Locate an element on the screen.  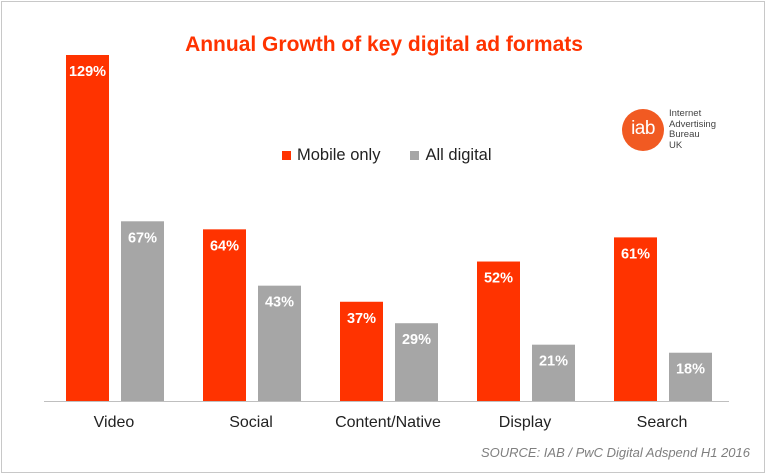
chart-title: Annual Growth of key digital ad formats is located at coordinates (384, 44).